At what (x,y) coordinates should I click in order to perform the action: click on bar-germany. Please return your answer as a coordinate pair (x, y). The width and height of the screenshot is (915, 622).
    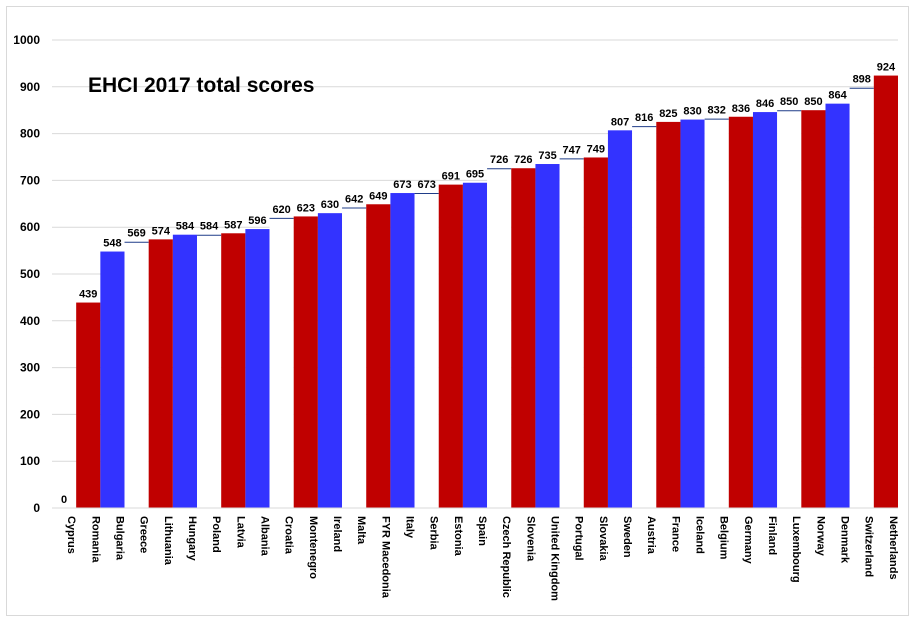
    Looking at the image, I should click on (740, 312).